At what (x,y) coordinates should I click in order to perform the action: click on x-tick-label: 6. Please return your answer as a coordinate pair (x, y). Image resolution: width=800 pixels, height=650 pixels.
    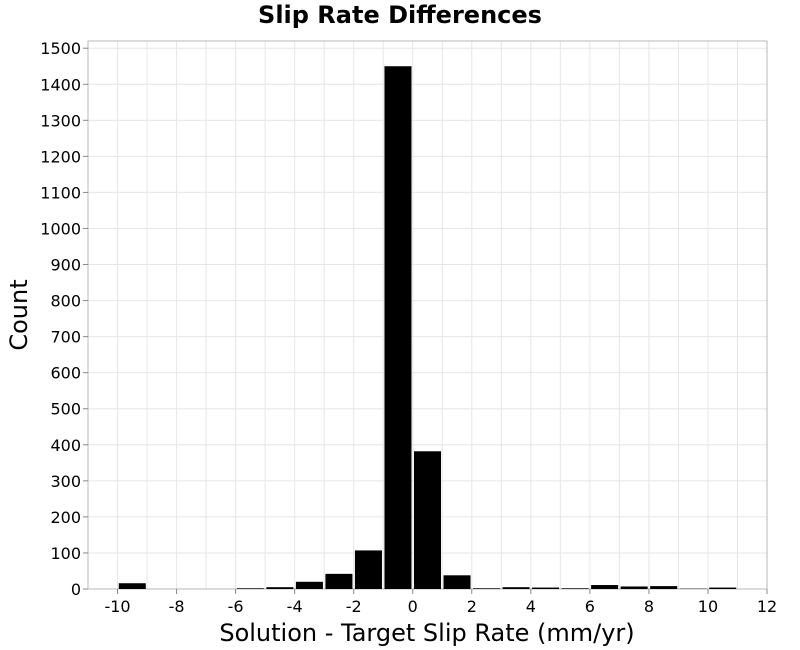
    Looking at the image, I should click on (590, 606).